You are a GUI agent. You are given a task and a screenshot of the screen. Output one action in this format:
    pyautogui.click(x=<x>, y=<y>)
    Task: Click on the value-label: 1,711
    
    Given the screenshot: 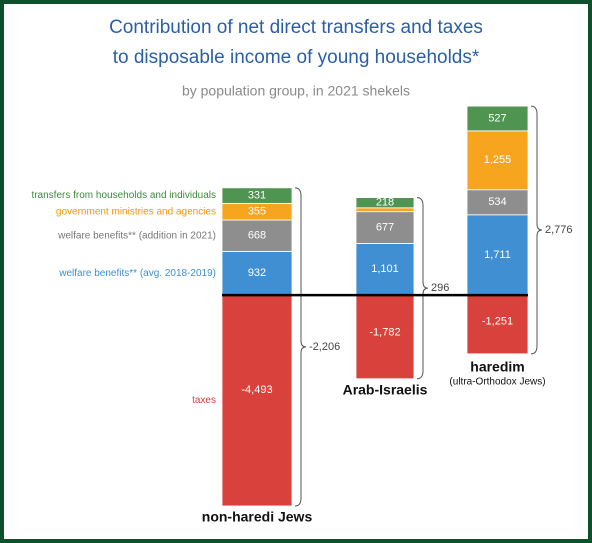 What is the action you would take?
    pyautogui.click(x=497, y=255)
    